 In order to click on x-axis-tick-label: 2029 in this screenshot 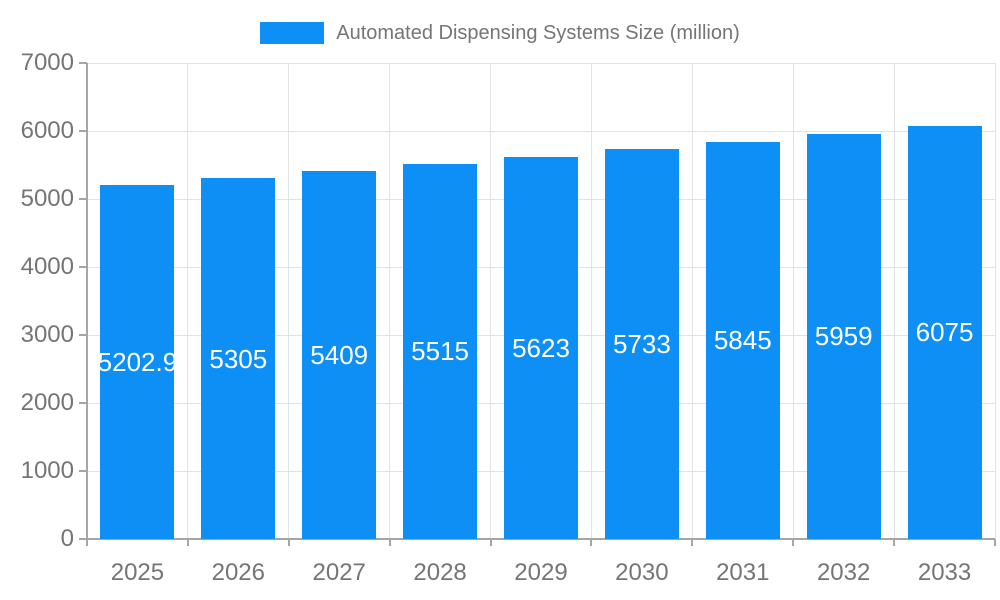, I will do `click(541, 572)`.